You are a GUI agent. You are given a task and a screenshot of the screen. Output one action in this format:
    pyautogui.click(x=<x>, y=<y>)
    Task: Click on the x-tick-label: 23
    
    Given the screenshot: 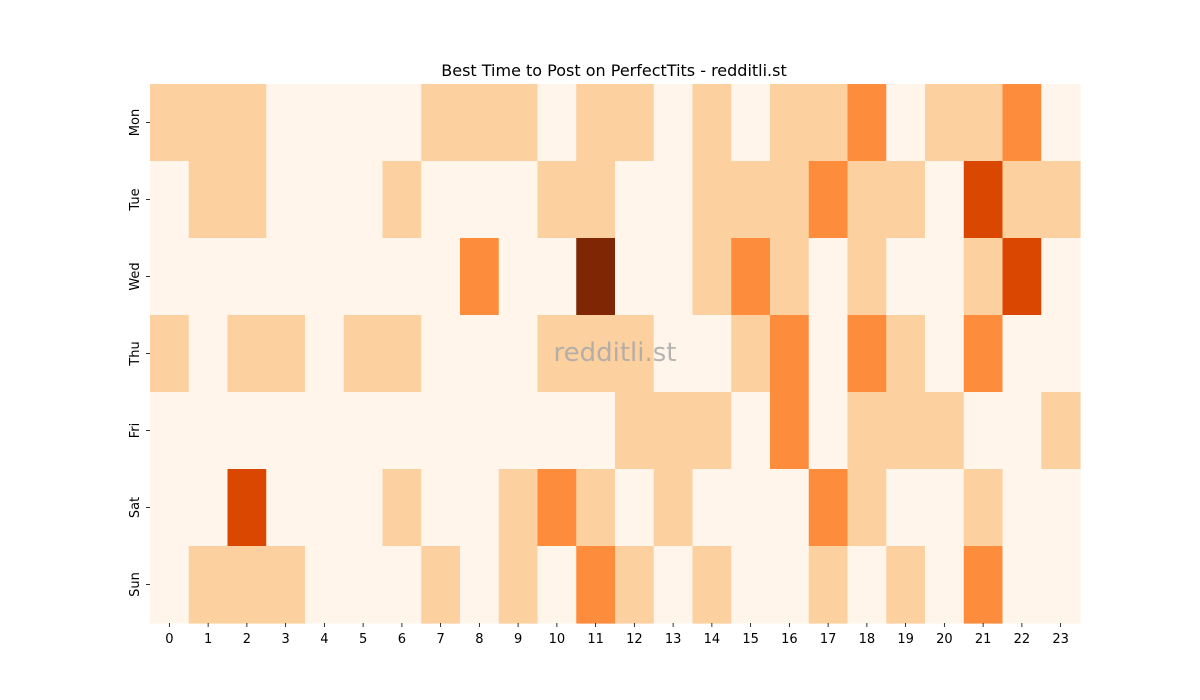 What is the action you would take?
    pyautogui.click(x=1060, y=639)
    